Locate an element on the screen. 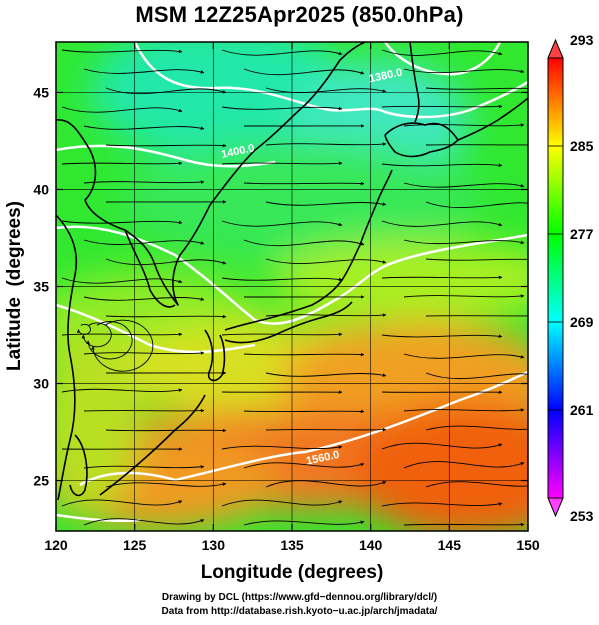  y-tick-label: 45 is located at coordinates (41, 92).